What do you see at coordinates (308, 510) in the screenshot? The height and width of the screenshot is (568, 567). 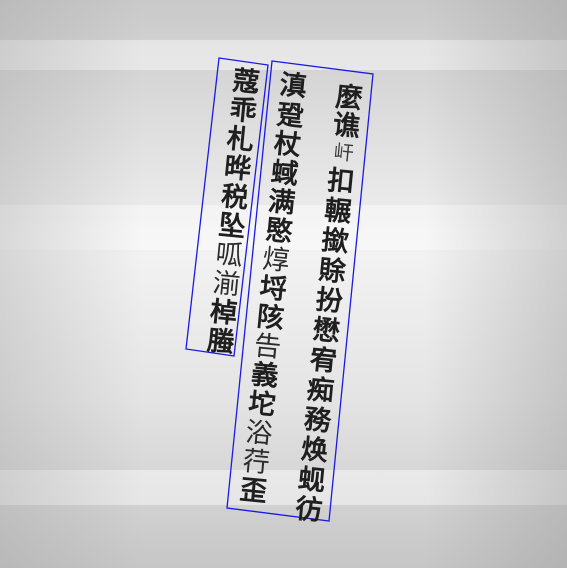 I see `column-char: 彷` at bounding box center [308, 510].